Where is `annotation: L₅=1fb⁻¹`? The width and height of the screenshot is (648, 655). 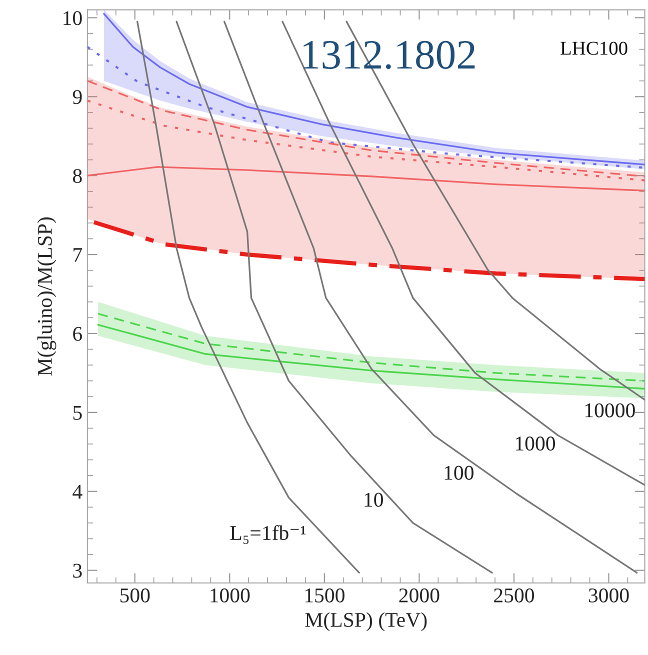
annotation: L₅=1fb⁻¹ is located at coordinates (268, 534).